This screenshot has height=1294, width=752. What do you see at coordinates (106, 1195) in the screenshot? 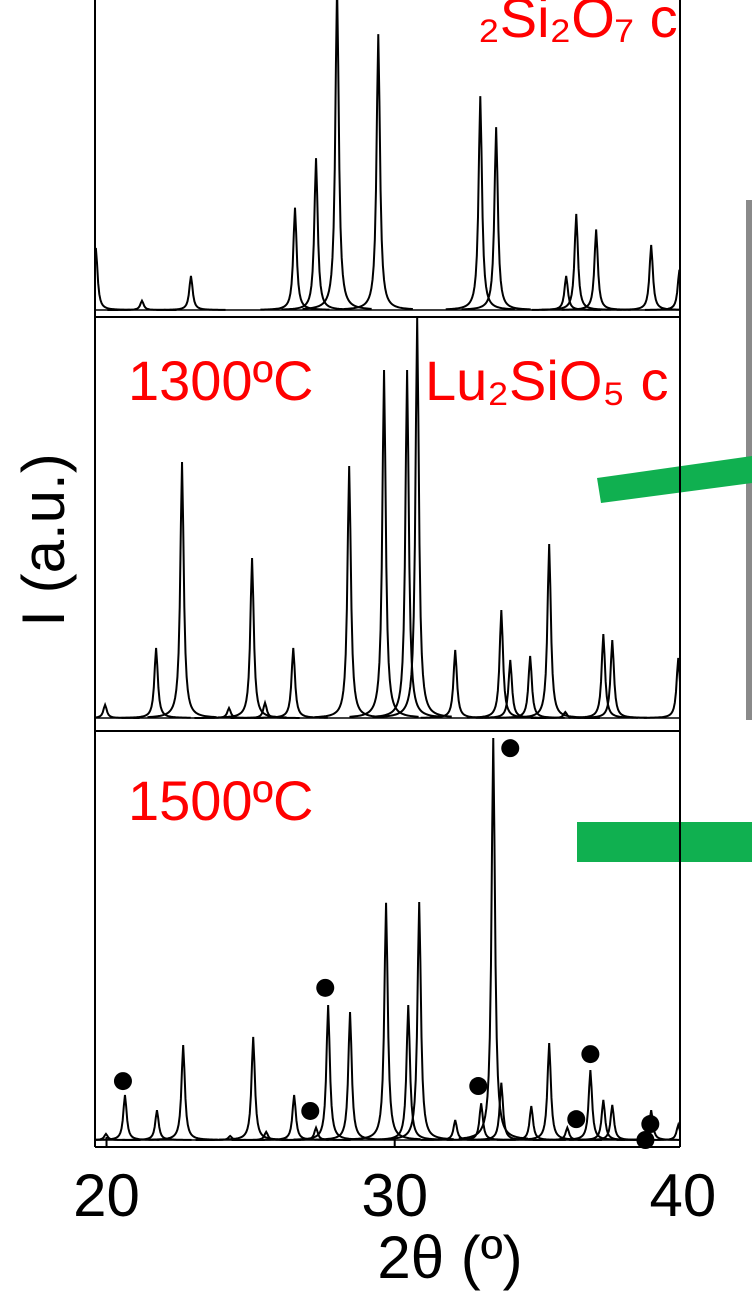
I see `x-tick-label: 20` at bounding box center [106, 1195].